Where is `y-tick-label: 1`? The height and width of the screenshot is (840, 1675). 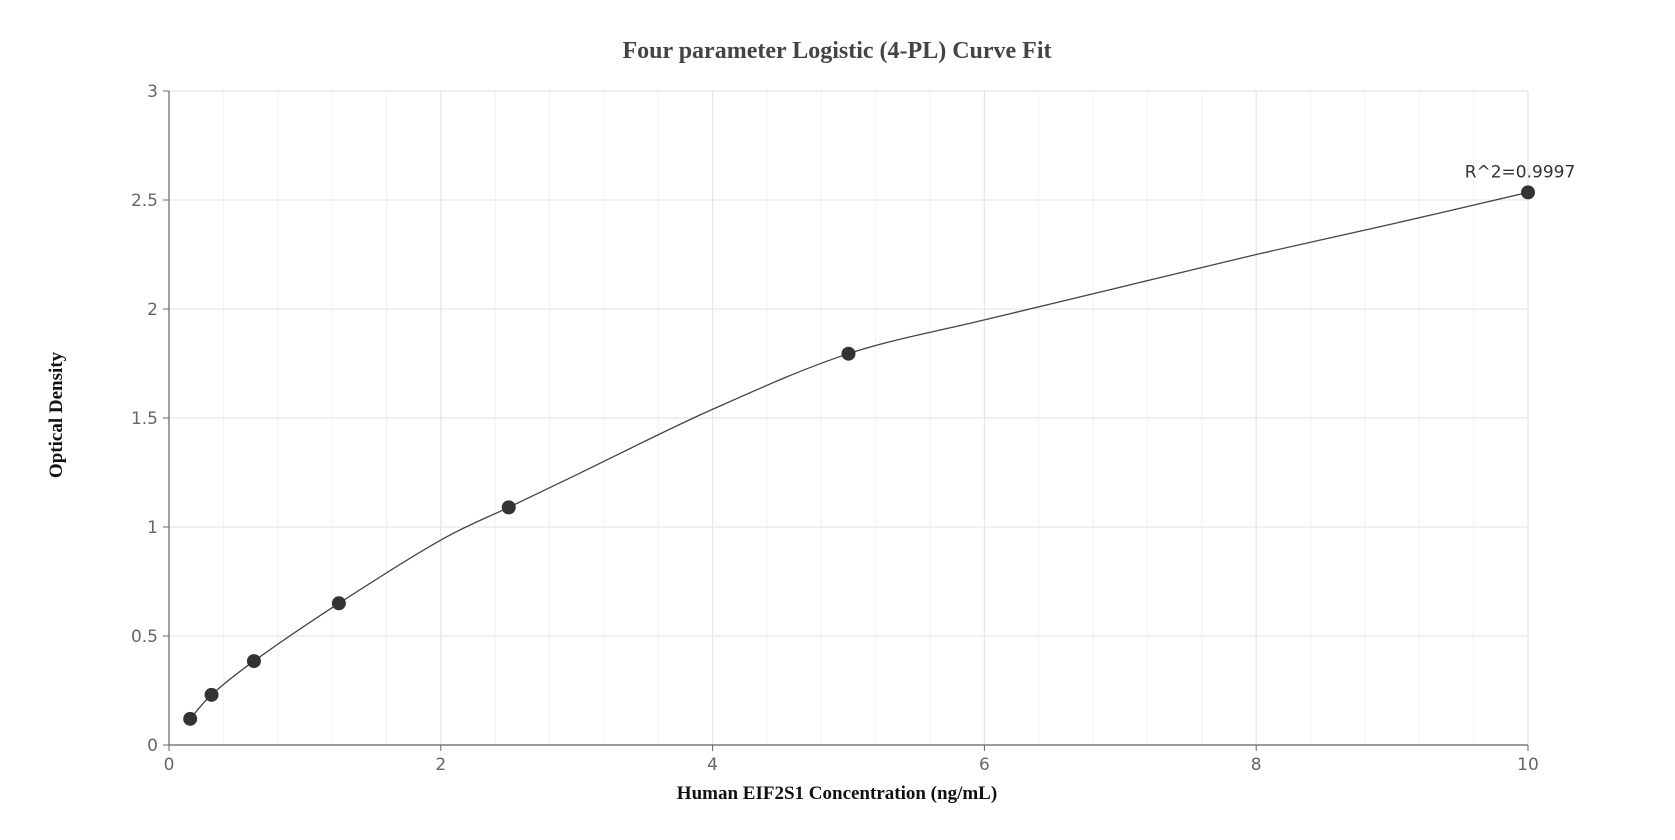
y-tick-label: 1 is located at coordinates (152, 528).